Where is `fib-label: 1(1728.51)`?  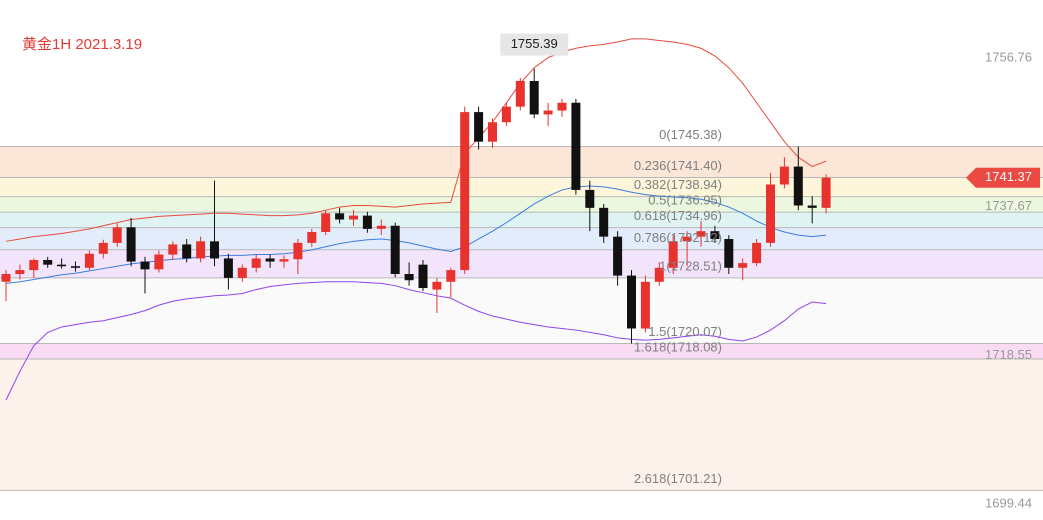
fib-label: 1(1728.51) is located at coordinates (690, 265).